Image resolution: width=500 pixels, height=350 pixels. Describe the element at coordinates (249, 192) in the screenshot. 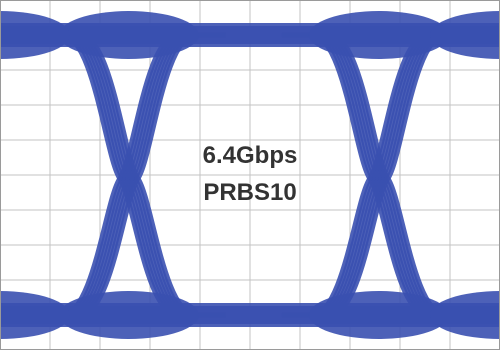

I see `pattern-label: PRBS10` at that location.